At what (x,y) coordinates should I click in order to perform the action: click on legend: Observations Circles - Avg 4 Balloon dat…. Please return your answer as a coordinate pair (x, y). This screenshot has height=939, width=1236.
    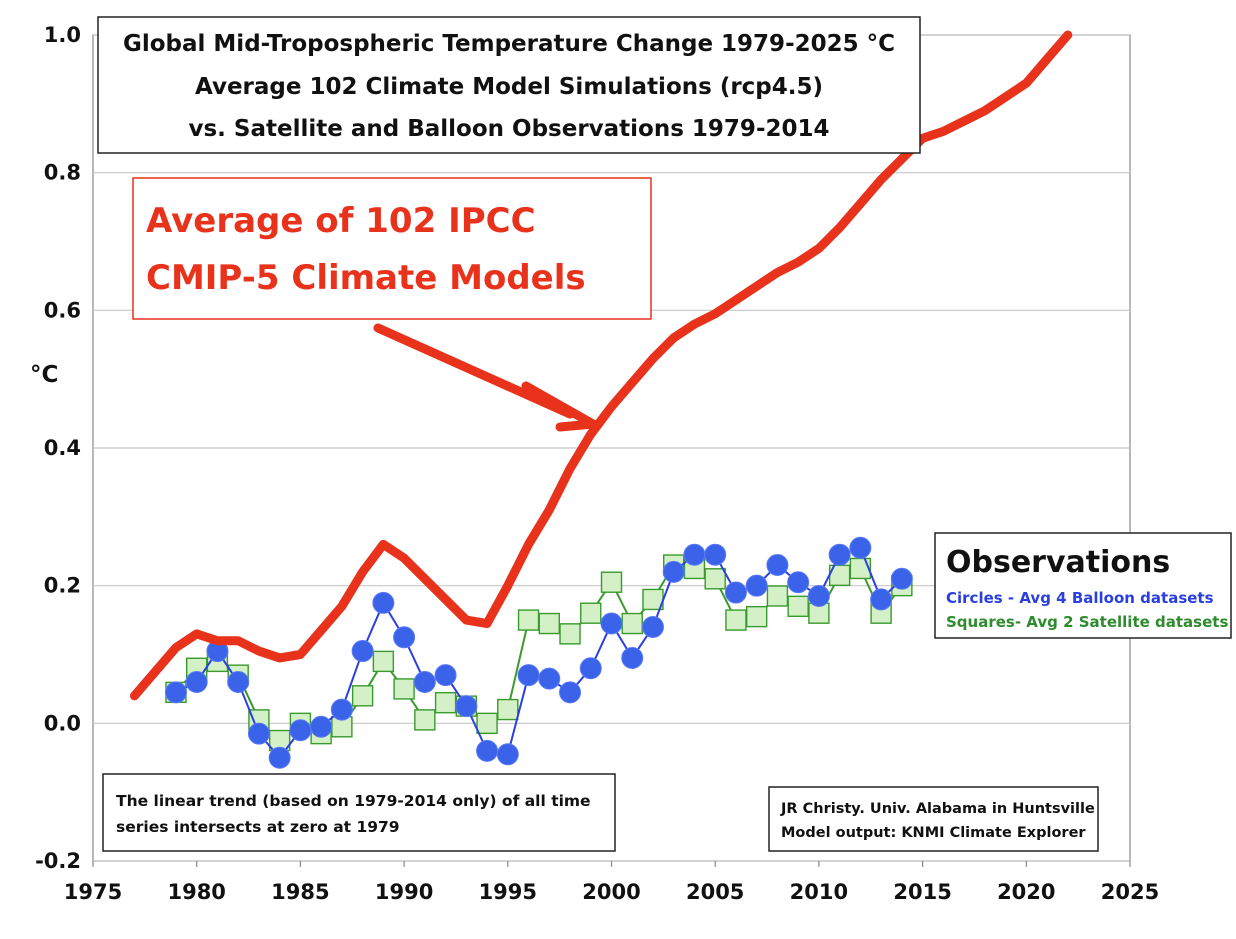
    Looking at the image, I should click on (1083, 585).